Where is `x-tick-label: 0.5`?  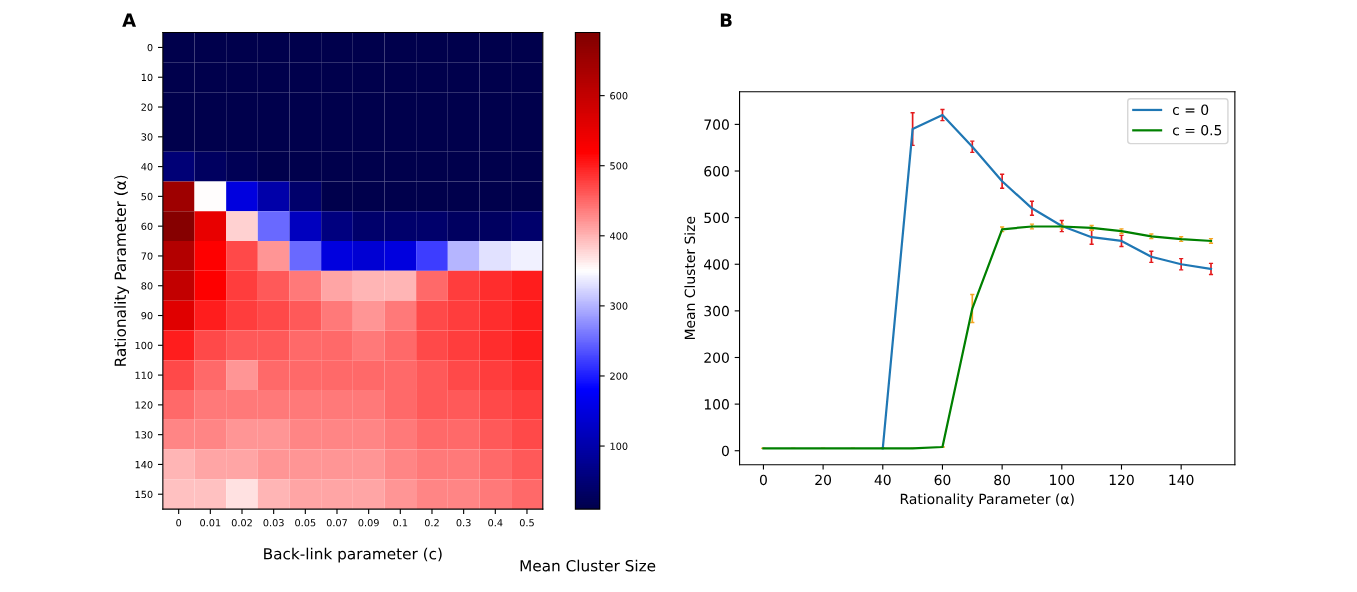
x-tick-label: 0.5 is located at coordinates (526, 523).